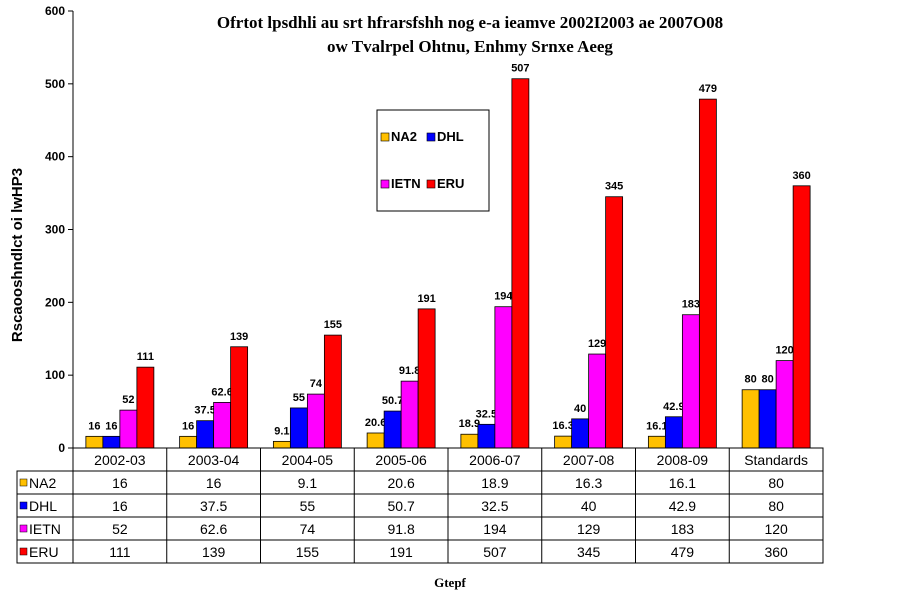  What do you see at coordinates (656, 426) in the screenshot?
I see `data-label-na2-6: 16.1` at bounding box center [656, 426].